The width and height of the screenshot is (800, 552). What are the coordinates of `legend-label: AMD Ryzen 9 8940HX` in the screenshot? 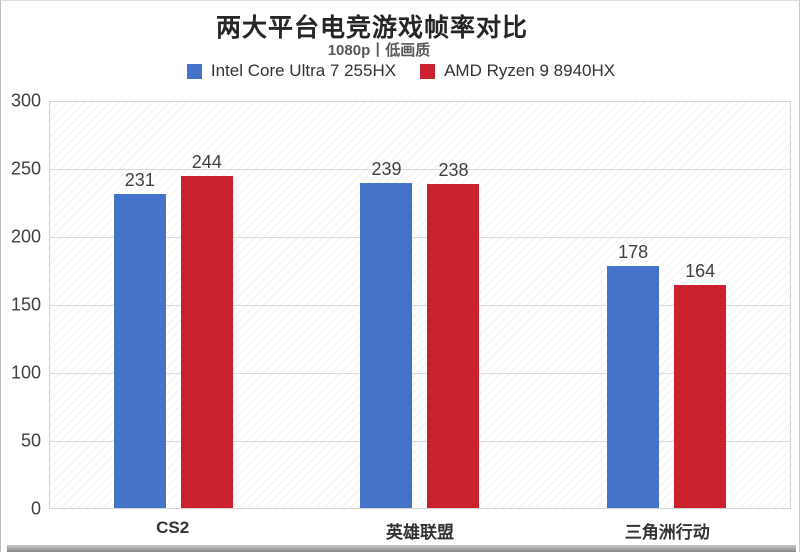 It's located at (530, 70).